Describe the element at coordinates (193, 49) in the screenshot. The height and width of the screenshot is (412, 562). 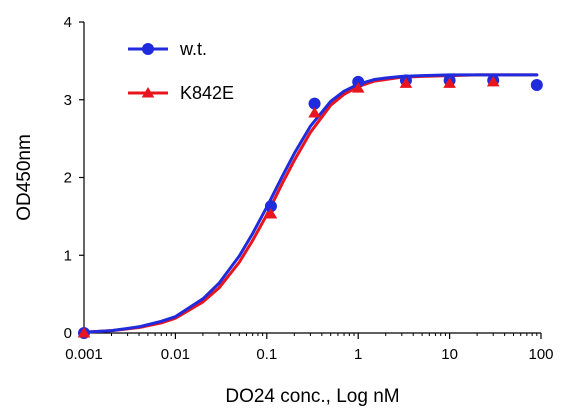
I see `legend-label-wt: w.t.` at that location.